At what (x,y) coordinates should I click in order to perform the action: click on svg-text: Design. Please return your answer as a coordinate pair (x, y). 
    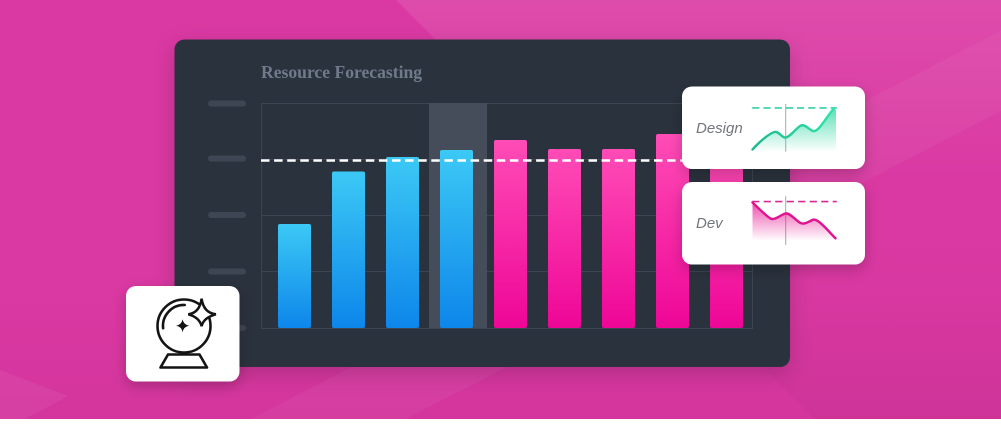
    Looking at the image, I should click on (719, 128).